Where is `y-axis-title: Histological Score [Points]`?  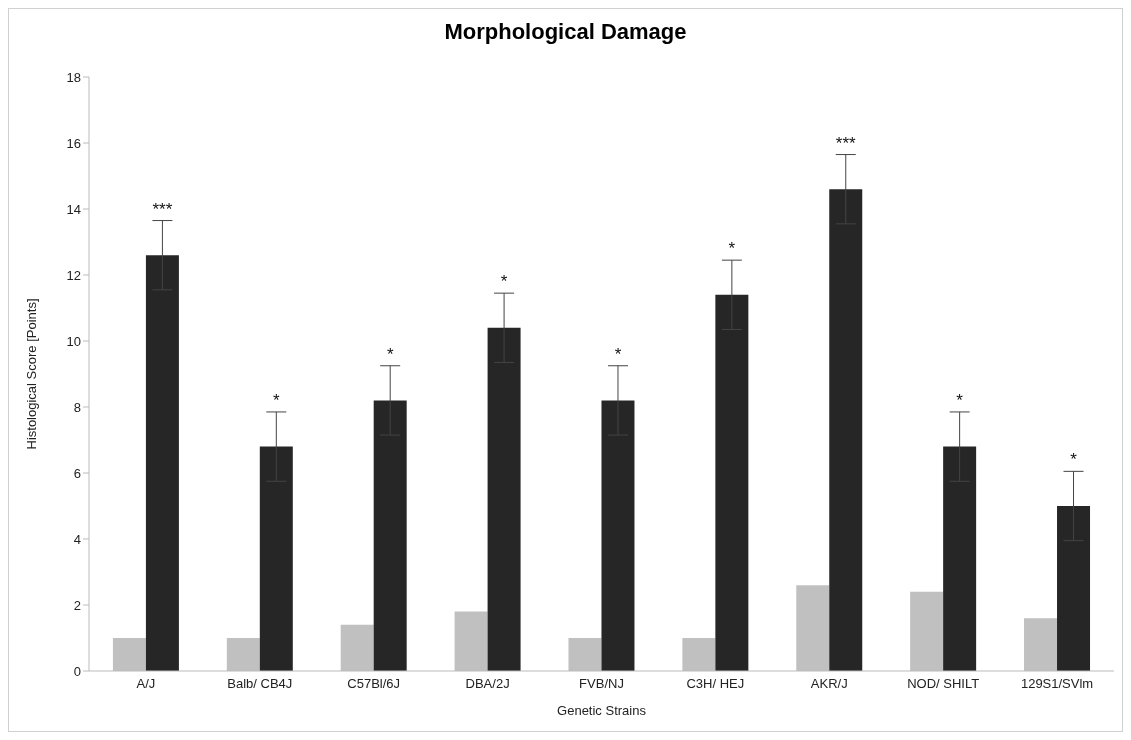 y-axis-title: Histological Score [Points] is located at coordinates (31, 374).